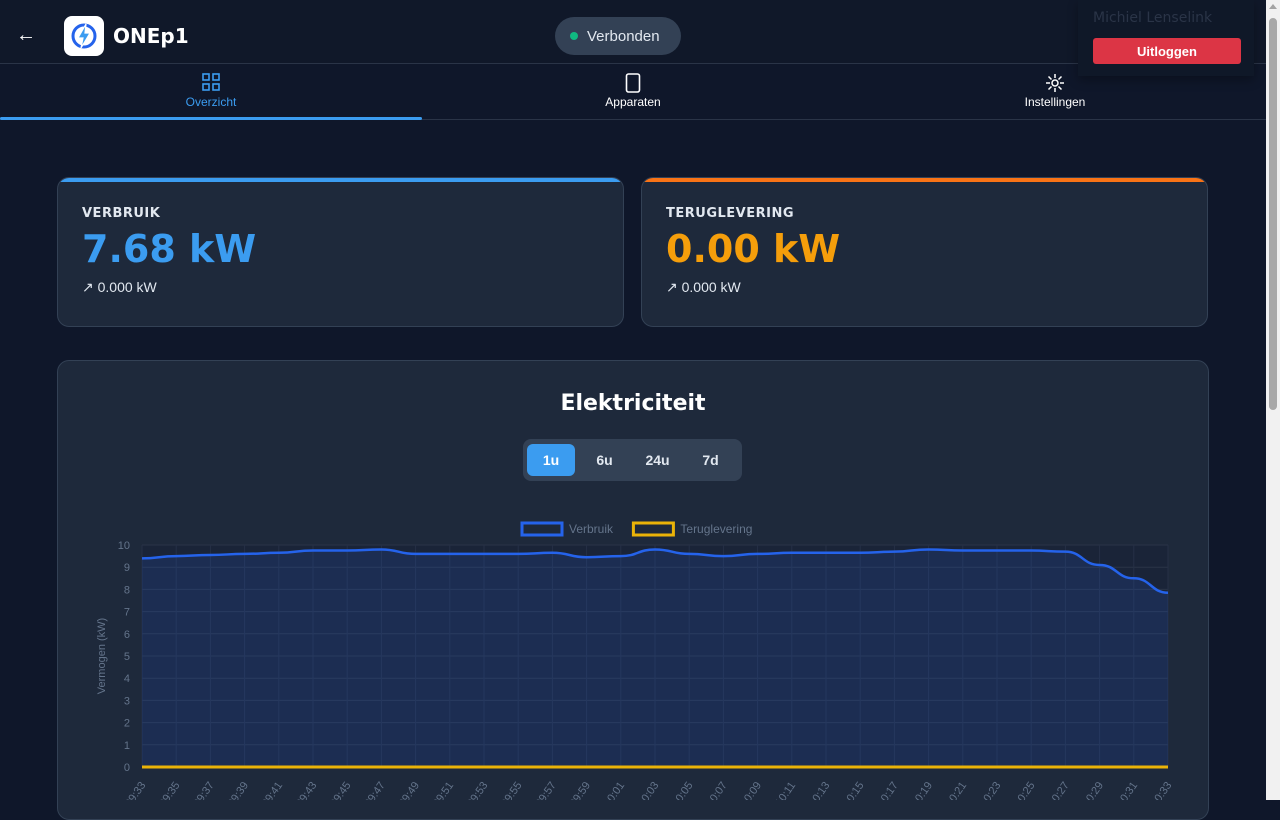 This screenshot has height=820, width=1280. Describe the element at coordinates (127, 724) in the screenshot. I see `y-tick-label: 2` at that location.